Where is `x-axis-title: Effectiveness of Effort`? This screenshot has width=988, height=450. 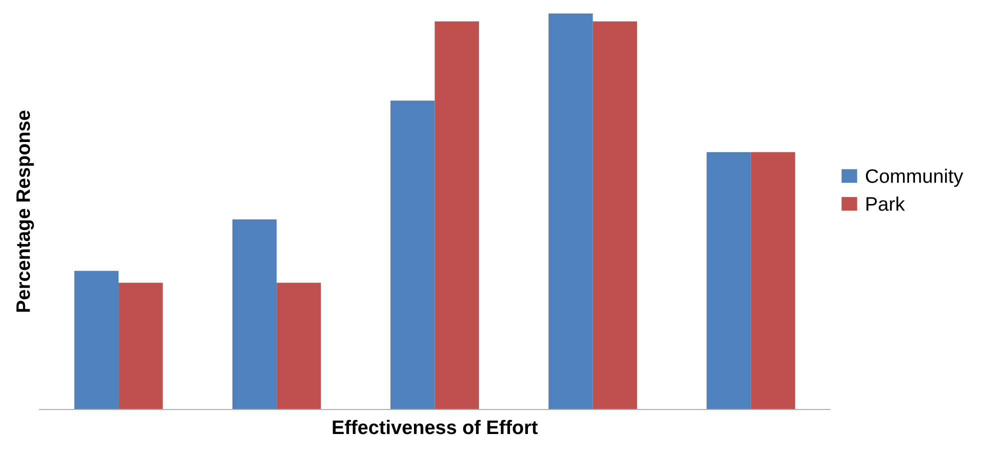
x-axis-title: Effectiveness of Effort is located at coordinates (435, 427).